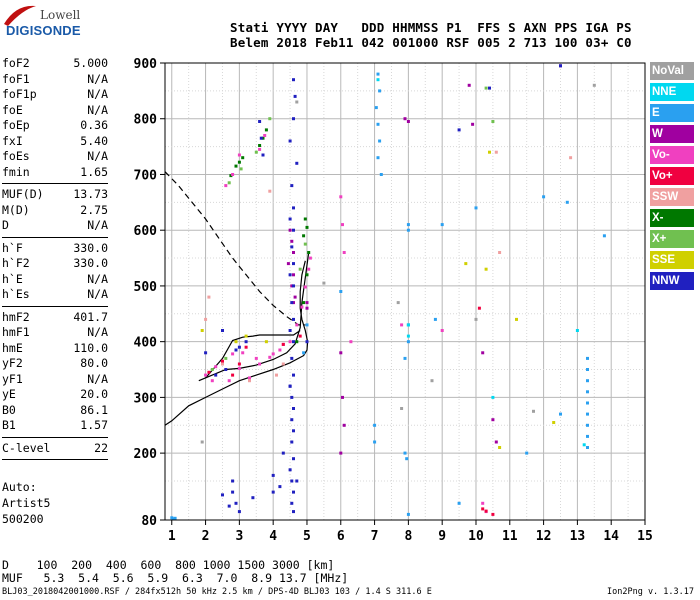  I want to click on param-name: hmF2, so click(16, 316).